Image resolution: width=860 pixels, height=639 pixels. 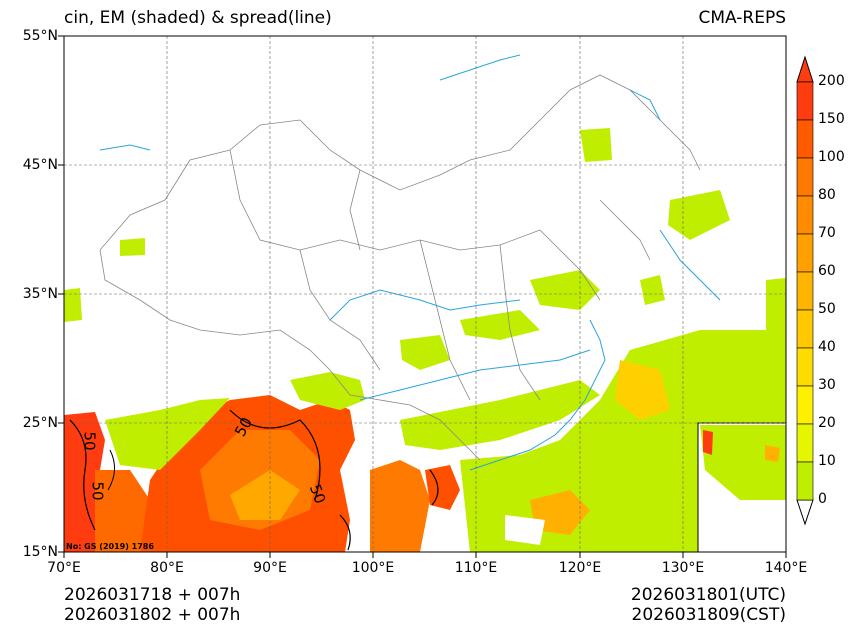 I want to click on colorbar, so click(x=805, y=290).